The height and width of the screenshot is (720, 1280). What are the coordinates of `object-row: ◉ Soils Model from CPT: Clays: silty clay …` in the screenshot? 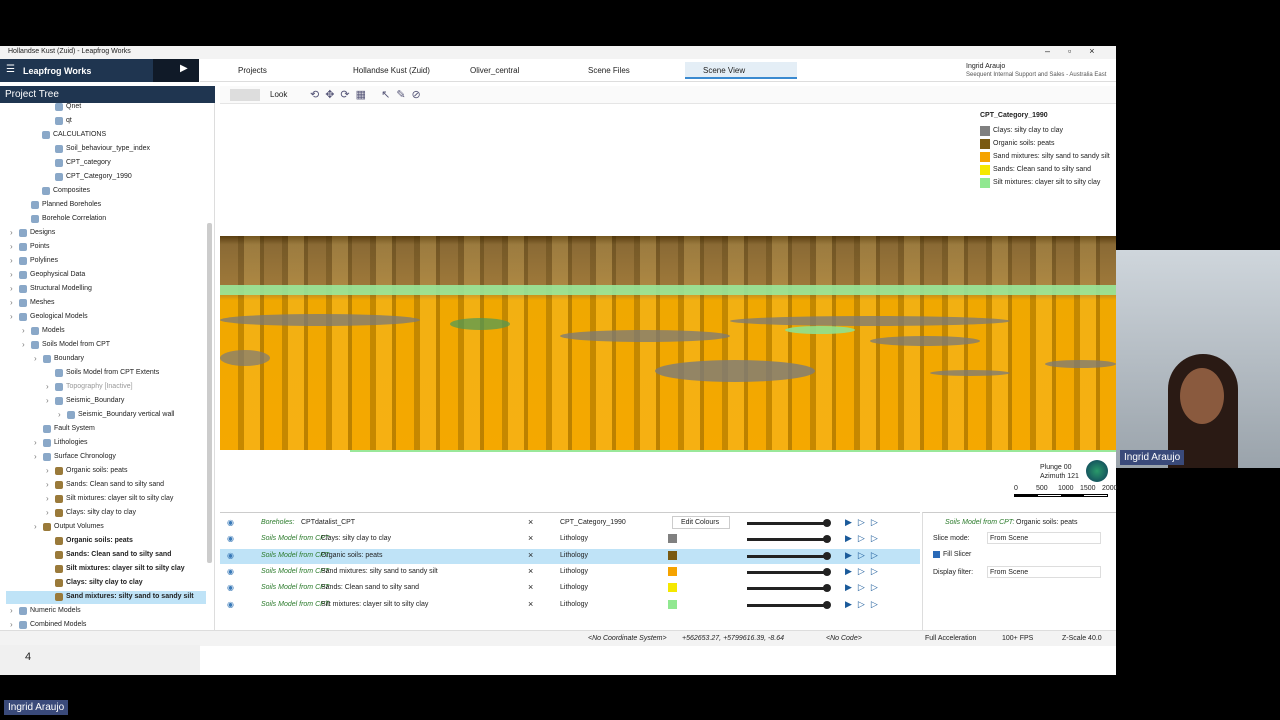 It's located at (570, 539).